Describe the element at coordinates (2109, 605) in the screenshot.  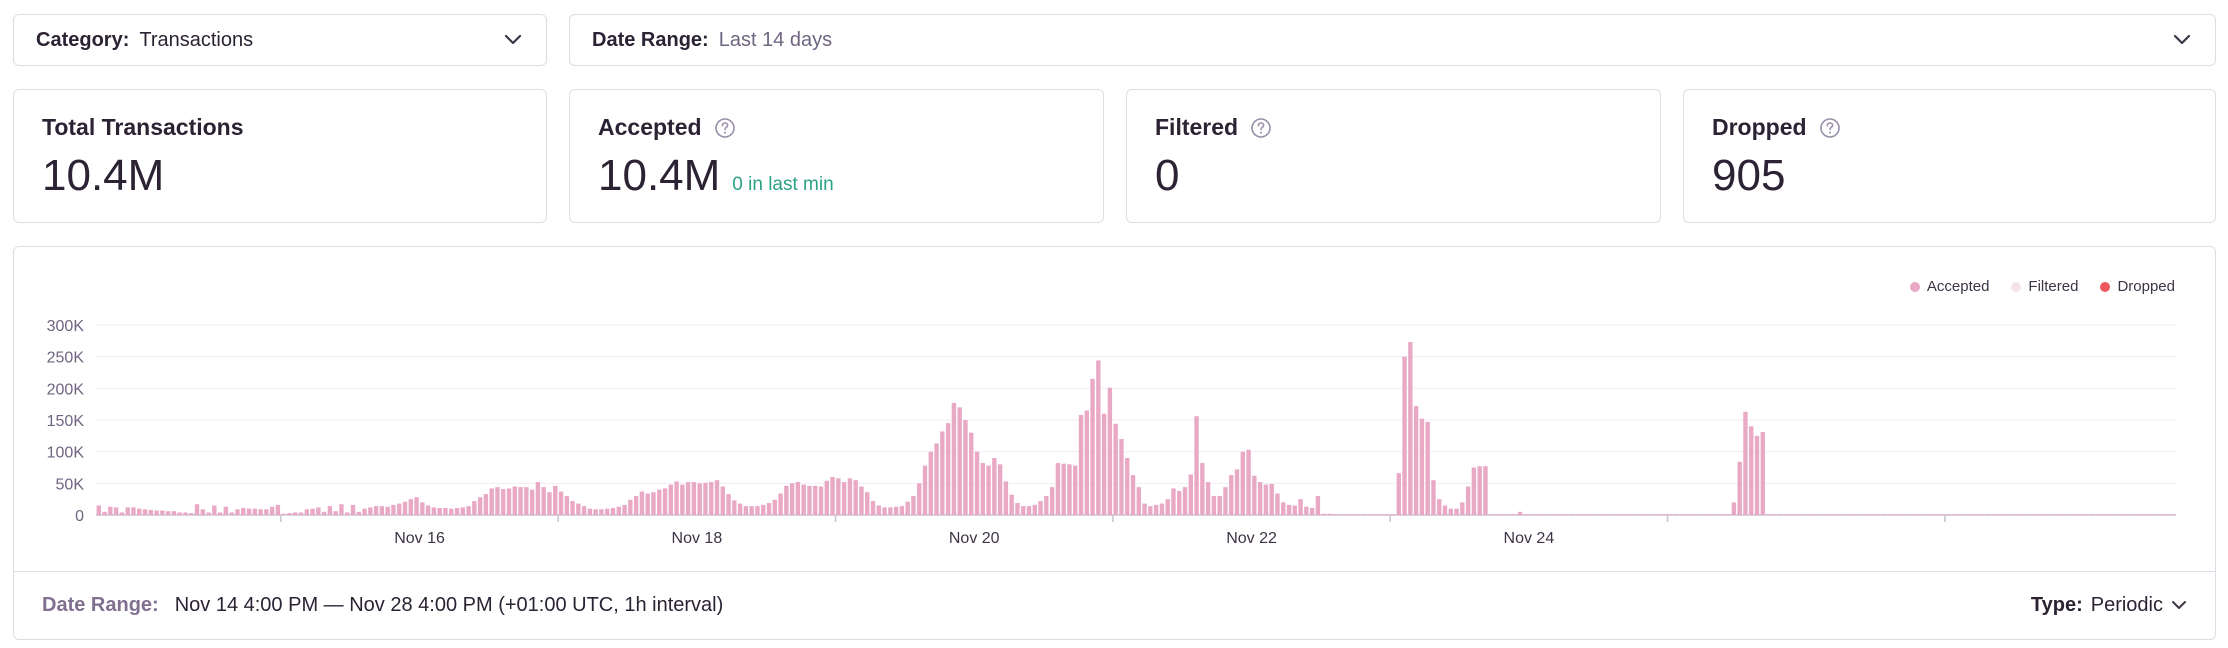
I see `type-dropdown: Type: Periodic` at that location.